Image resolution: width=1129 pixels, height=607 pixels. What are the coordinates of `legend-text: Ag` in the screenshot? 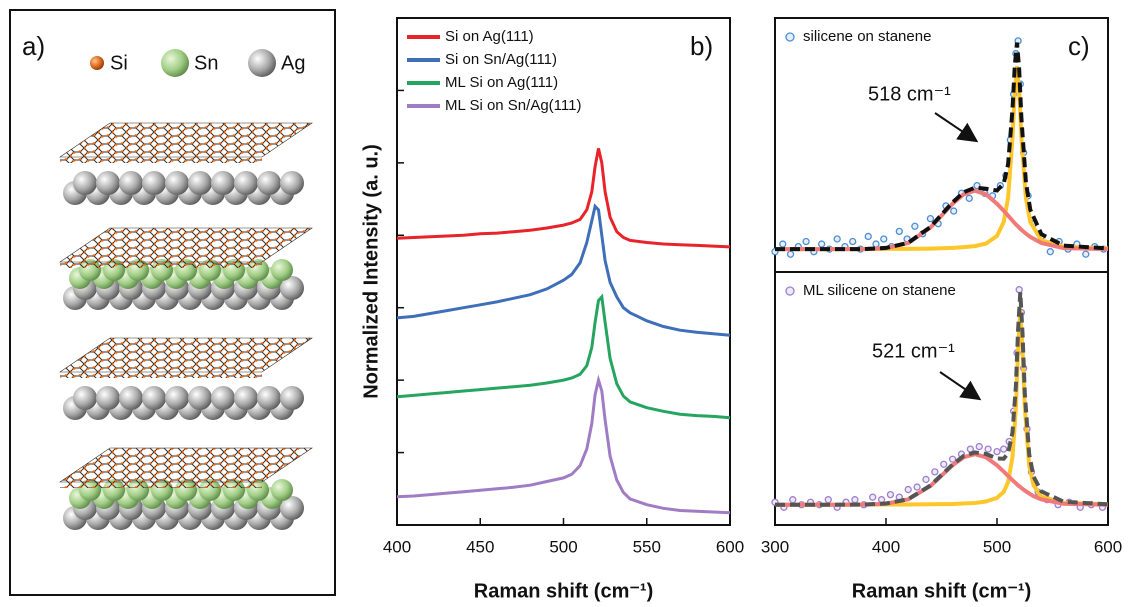 It's located at (293, 63).